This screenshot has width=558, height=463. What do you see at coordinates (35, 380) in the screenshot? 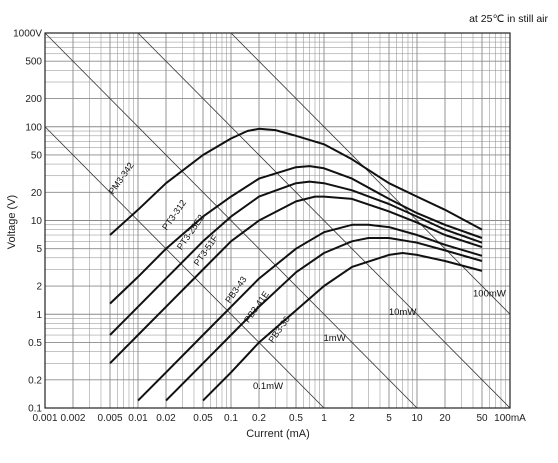
I see `y-tick-label: 0.2` at bounding box center [35, 380].